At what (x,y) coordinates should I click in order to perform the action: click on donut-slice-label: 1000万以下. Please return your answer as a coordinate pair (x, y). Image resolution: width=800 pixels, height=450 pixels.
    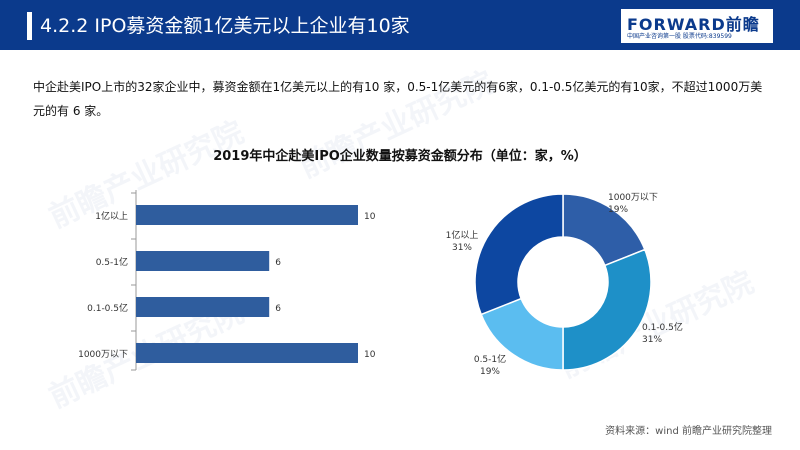
    Looking at the image, I should click on (633, 198).